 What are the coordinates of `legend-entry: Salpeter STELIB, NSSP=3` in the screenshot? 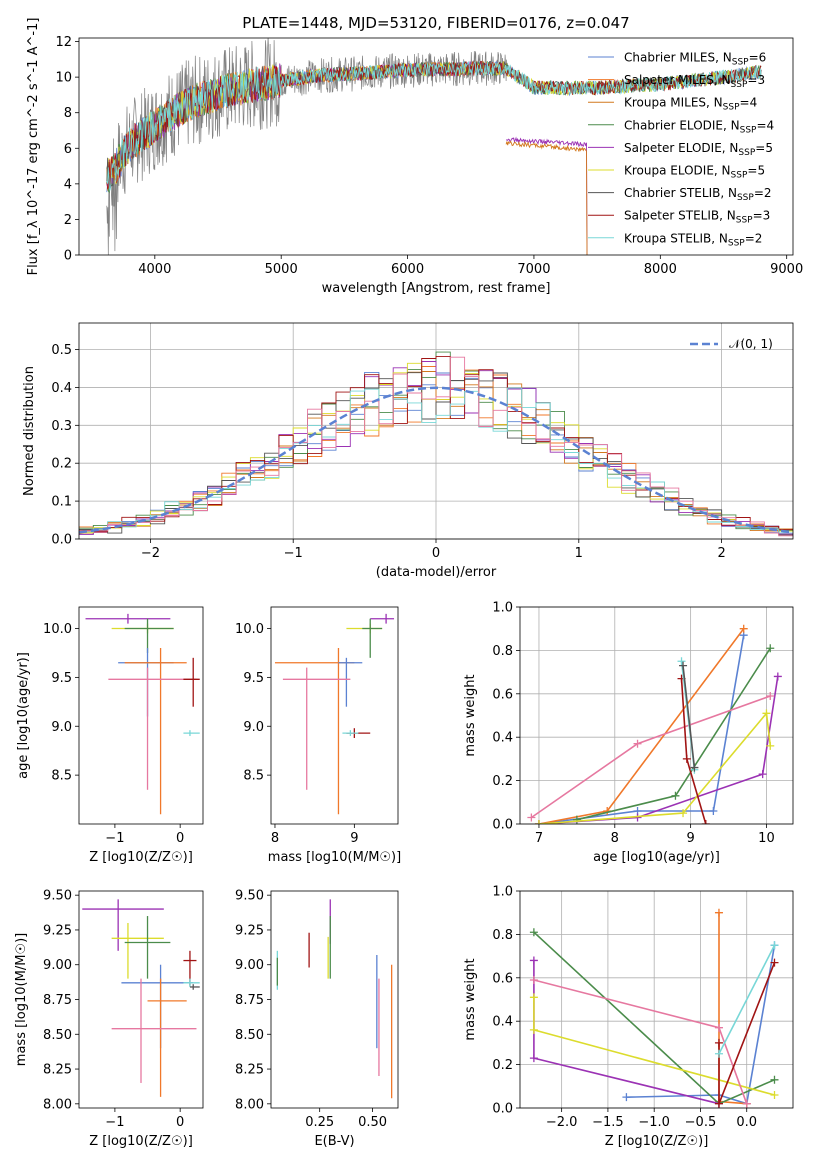 It's located at (697, 217).